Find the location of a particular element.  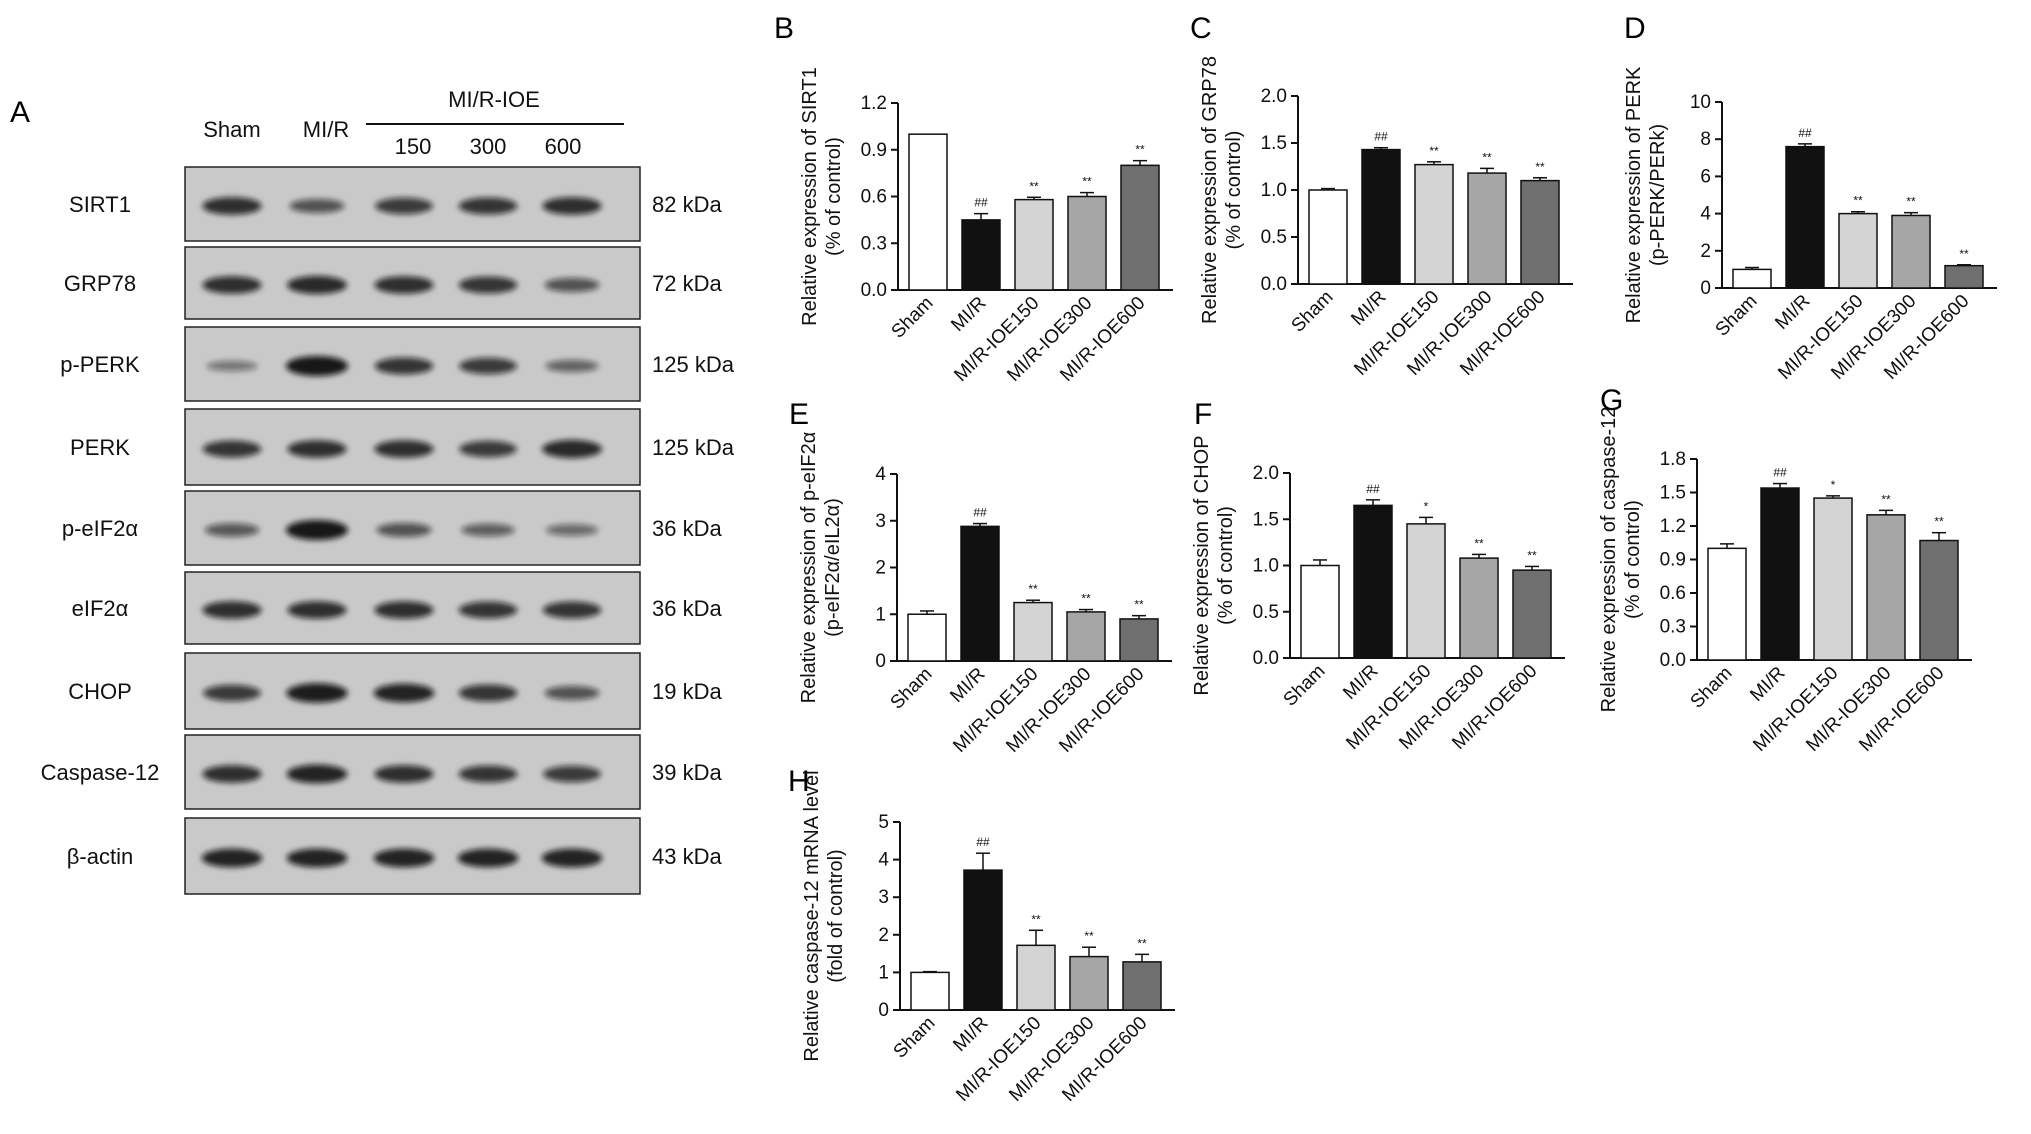

x-tick-label: MI/R is located at coordinates (1368, 308).